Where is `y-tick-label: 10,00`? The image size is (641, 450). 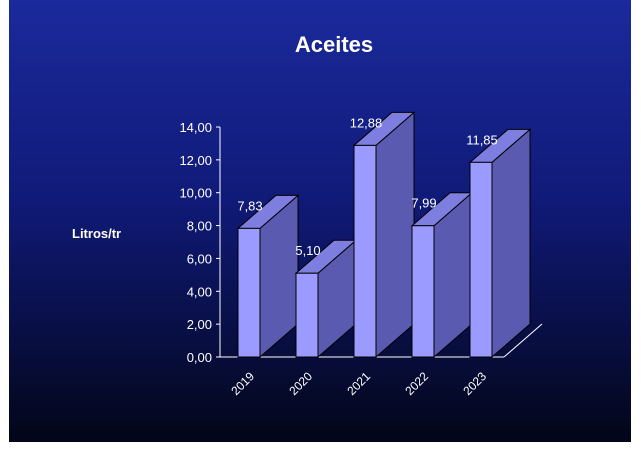 y-tick-label: 10,00 is located at coordinates (195, 193).